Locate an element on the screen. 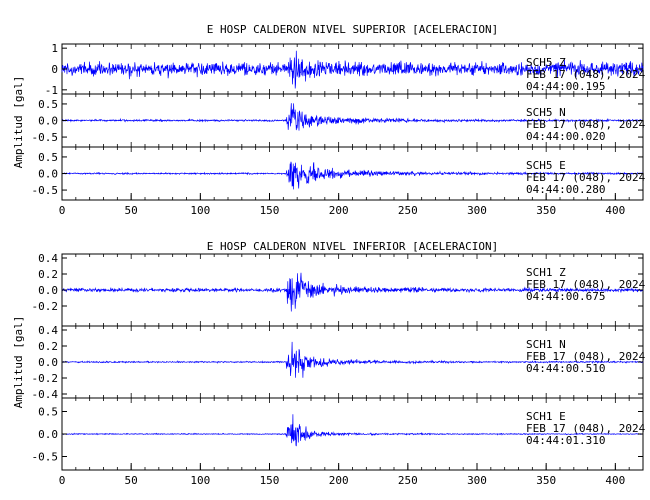 The image size is (650, 500). trace-channel-label: SCH1 N is located at coordinates (546, 344).